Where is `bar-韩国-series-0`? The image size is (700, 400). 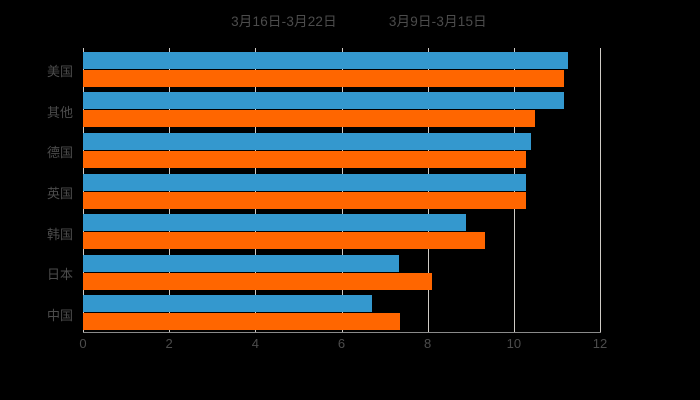
bar-韩国-series-0 is located at coordinates (275, 223).